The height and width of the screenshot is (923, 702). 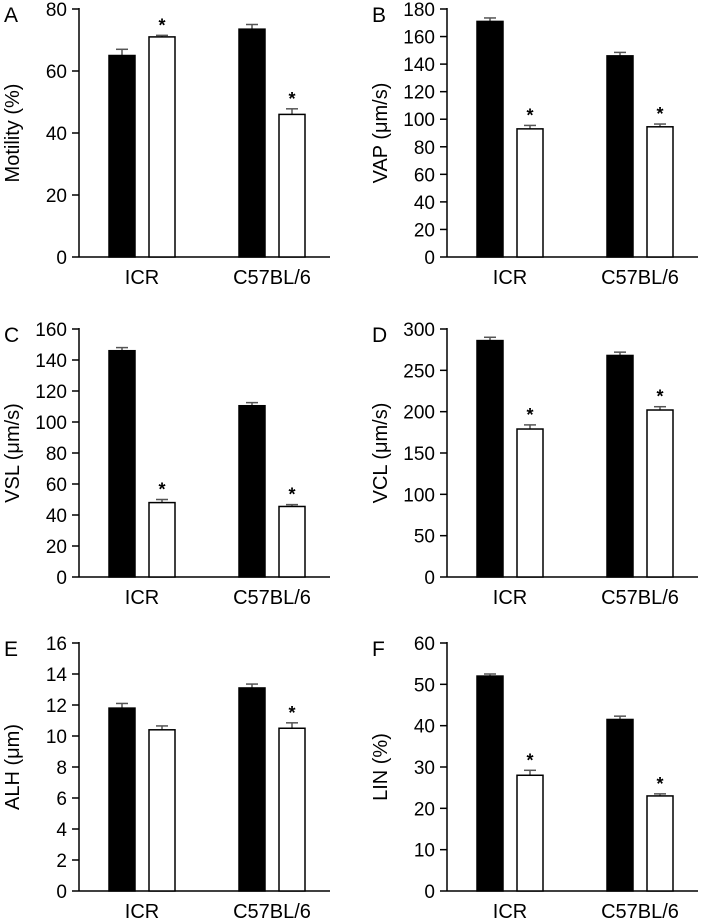 What do you see at coordinates (660, 493) in the screenshot?
I see `bar-d-c57bl6-series2` at bounding box center [660, 493].